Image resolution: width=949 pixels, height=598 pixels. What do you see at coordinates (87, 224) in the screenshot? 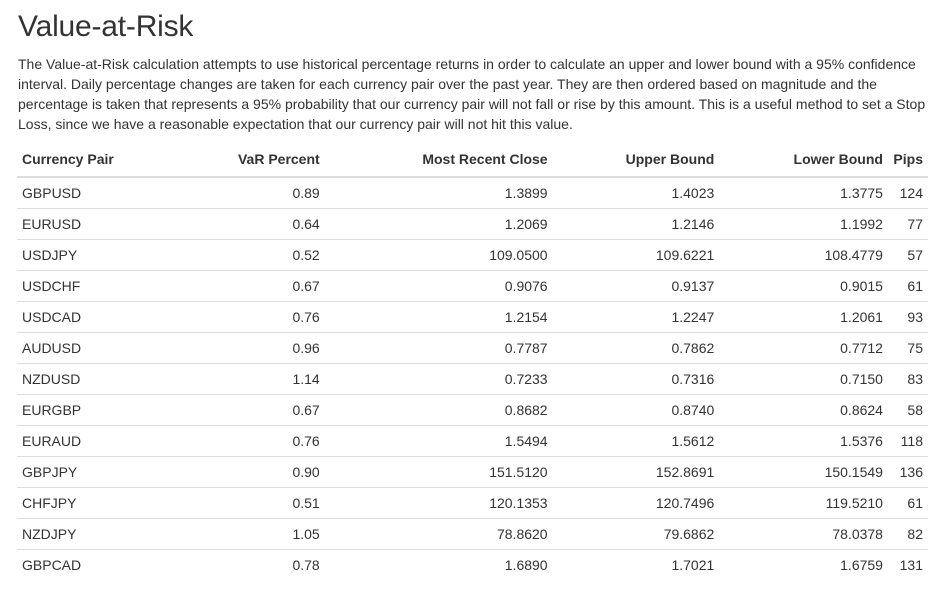
I see `cell-currency-pair: EURUSD` at bounding box center [87, 224].